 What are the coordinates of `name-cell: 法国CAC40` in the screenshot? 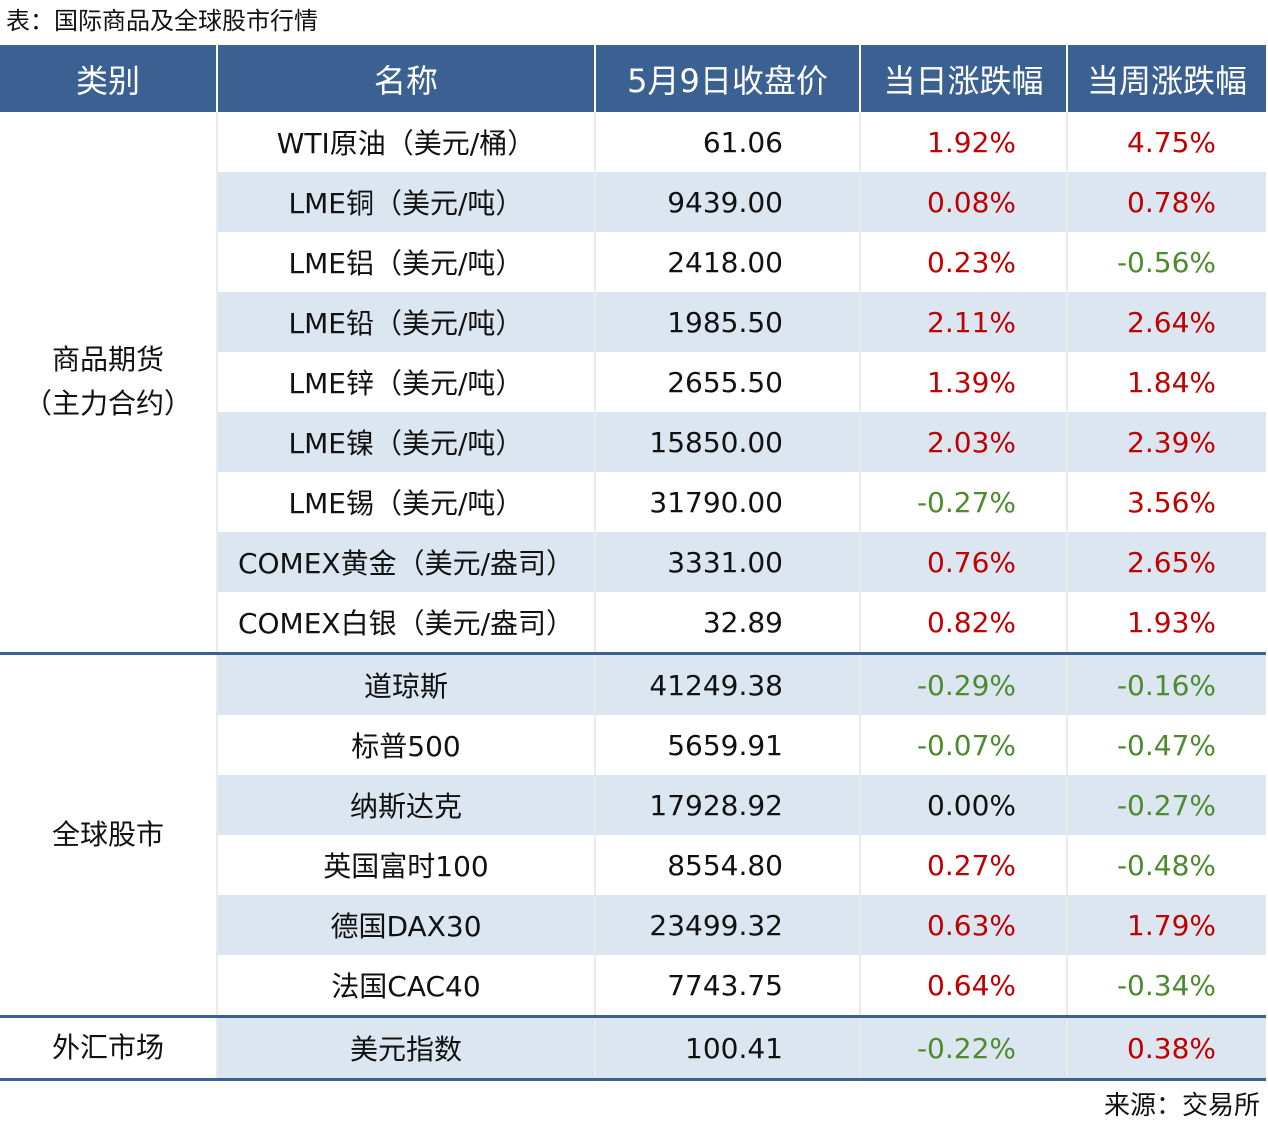 It's located at (405, 986).